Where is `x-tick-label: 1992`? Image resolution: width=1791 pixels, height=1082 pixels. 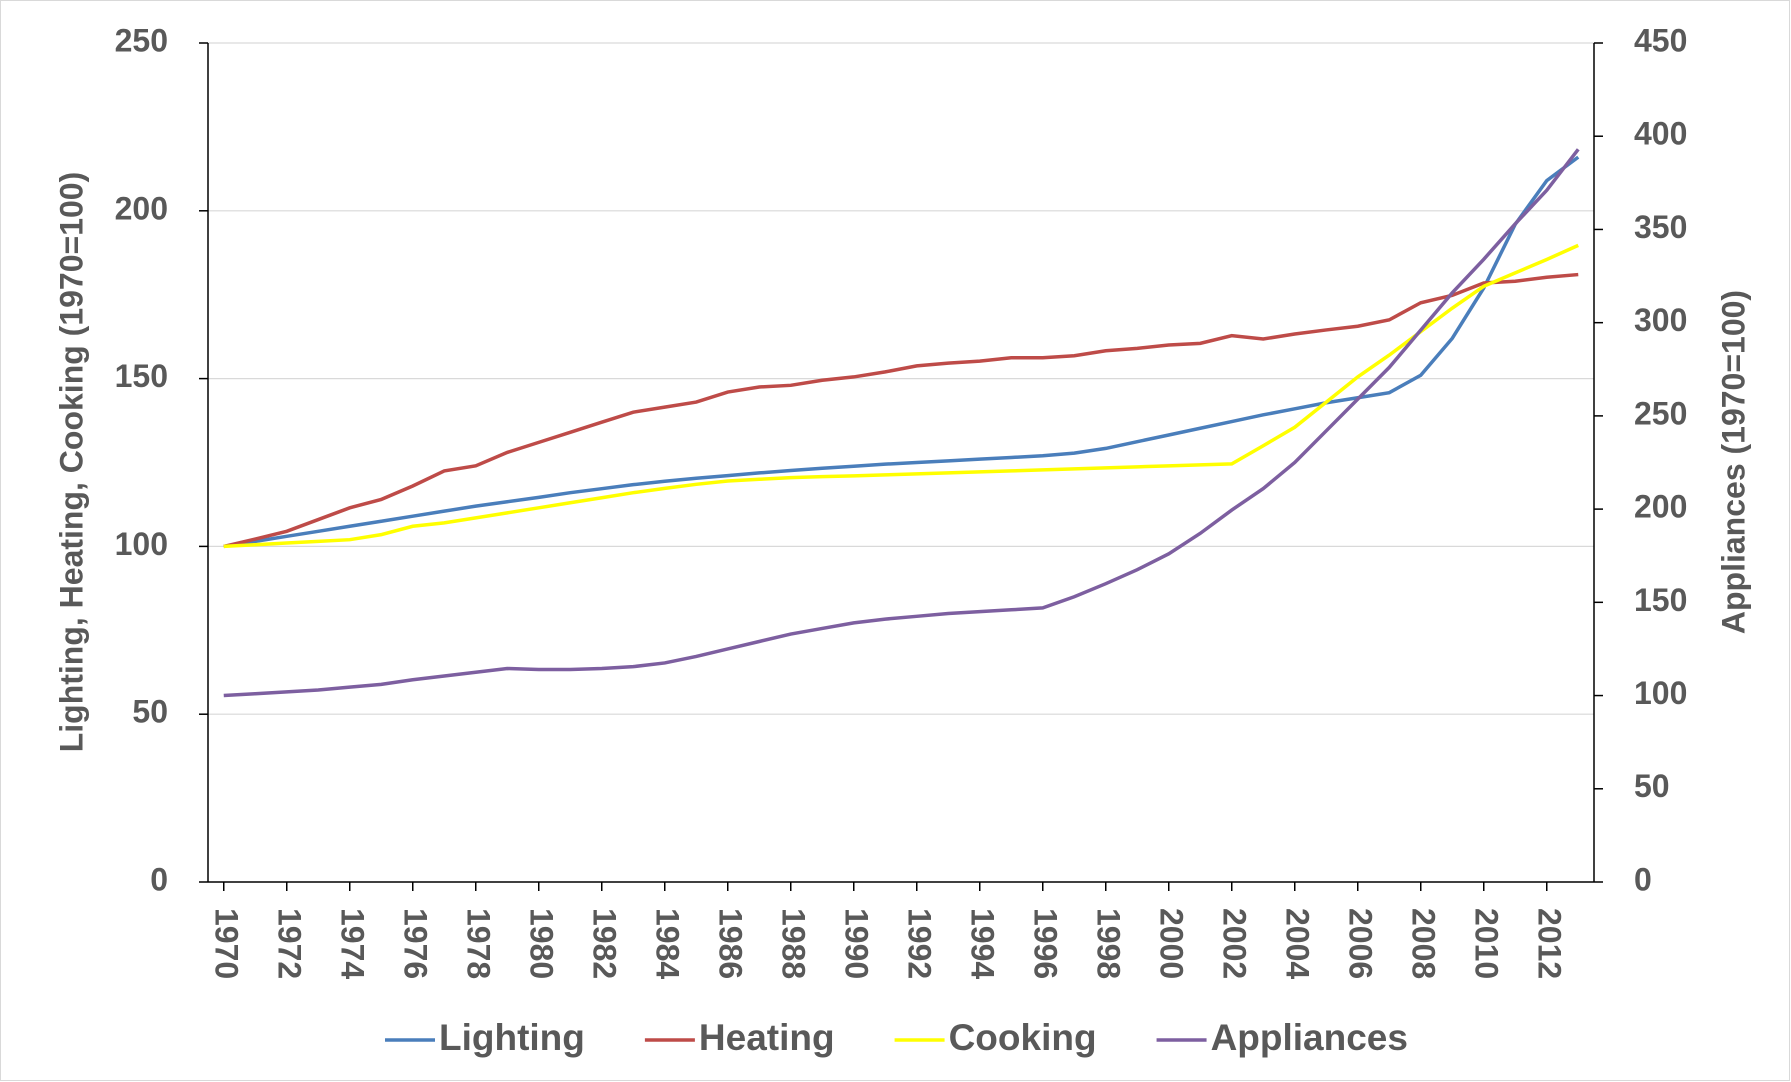 x-tick-label: 1992 is located at coordinates (919, 943).